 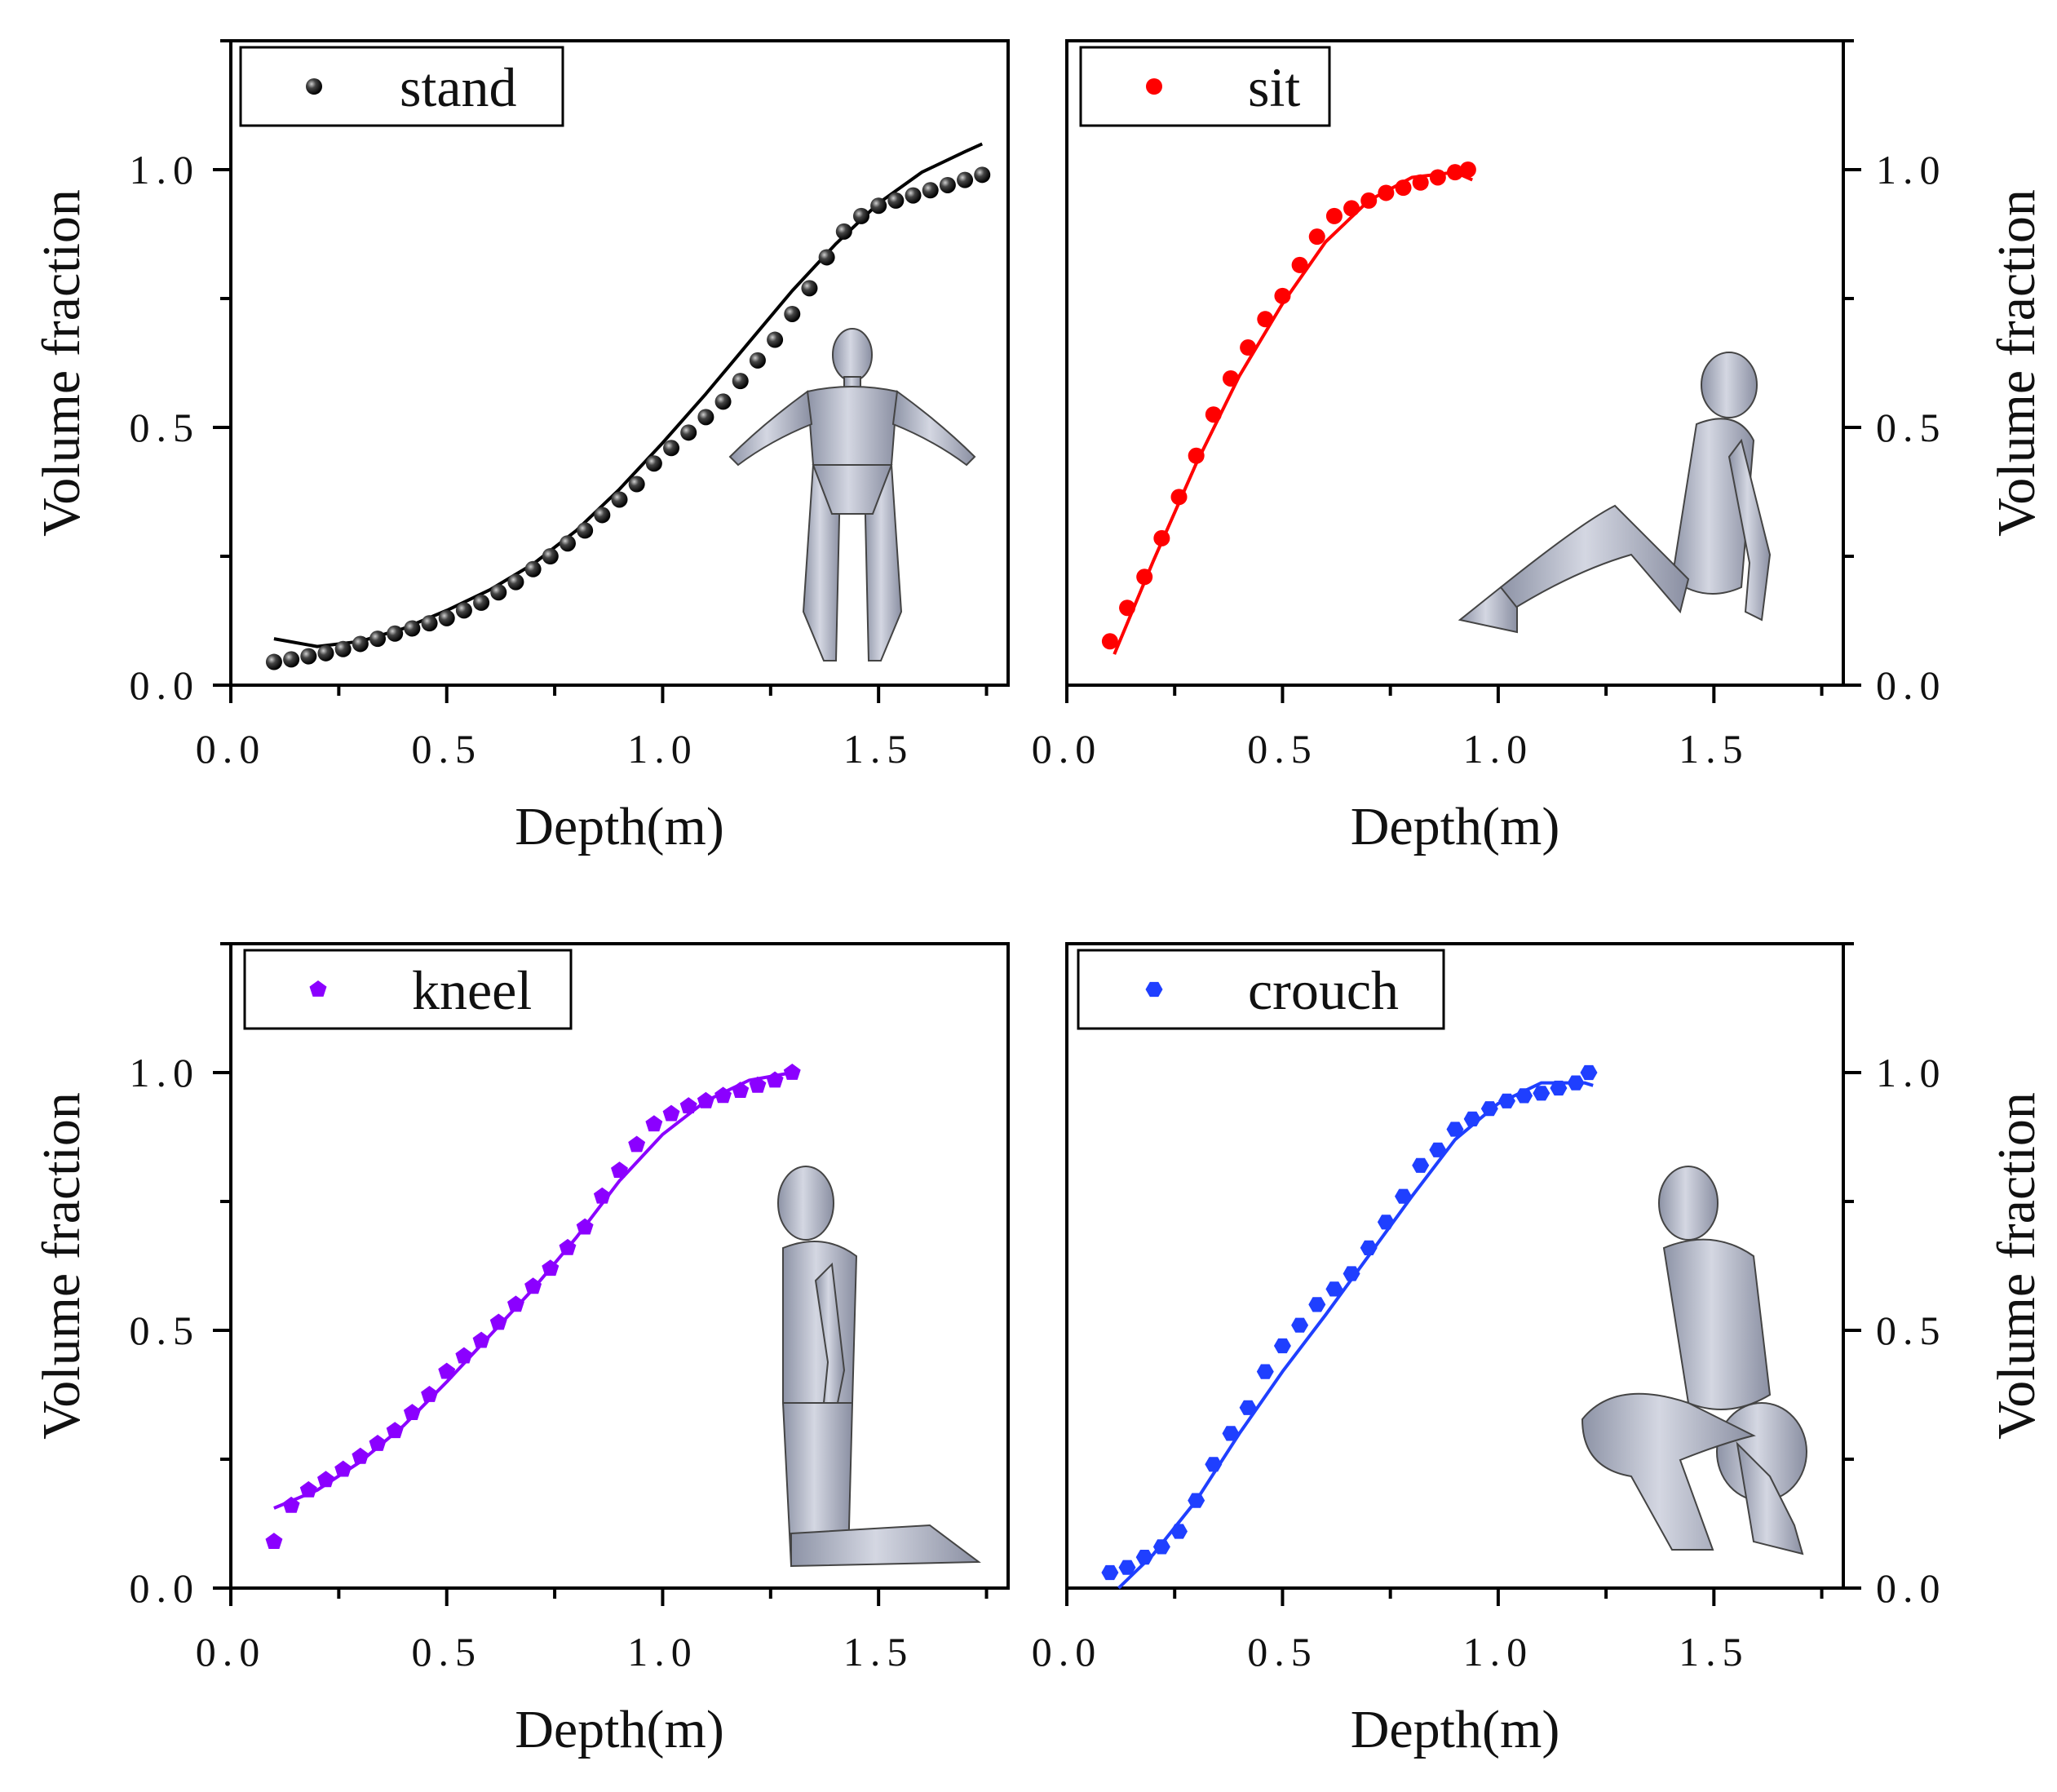 What do you see at coordinates (1455, 826) in the screenshot?
I see `sit-x-axis-title: Depth(m)` at bounding box center [1455, 826].